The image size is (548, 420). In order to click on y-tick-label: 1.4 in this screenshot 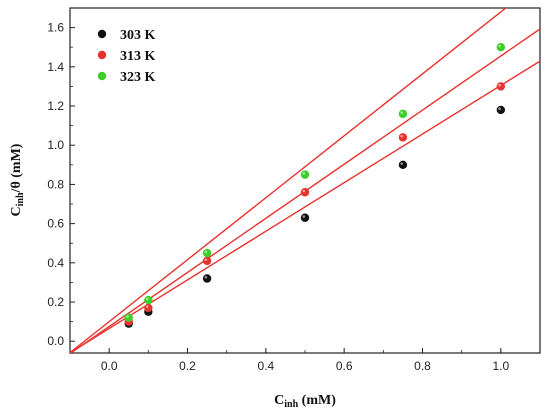, I will do `click(55, 67)`.